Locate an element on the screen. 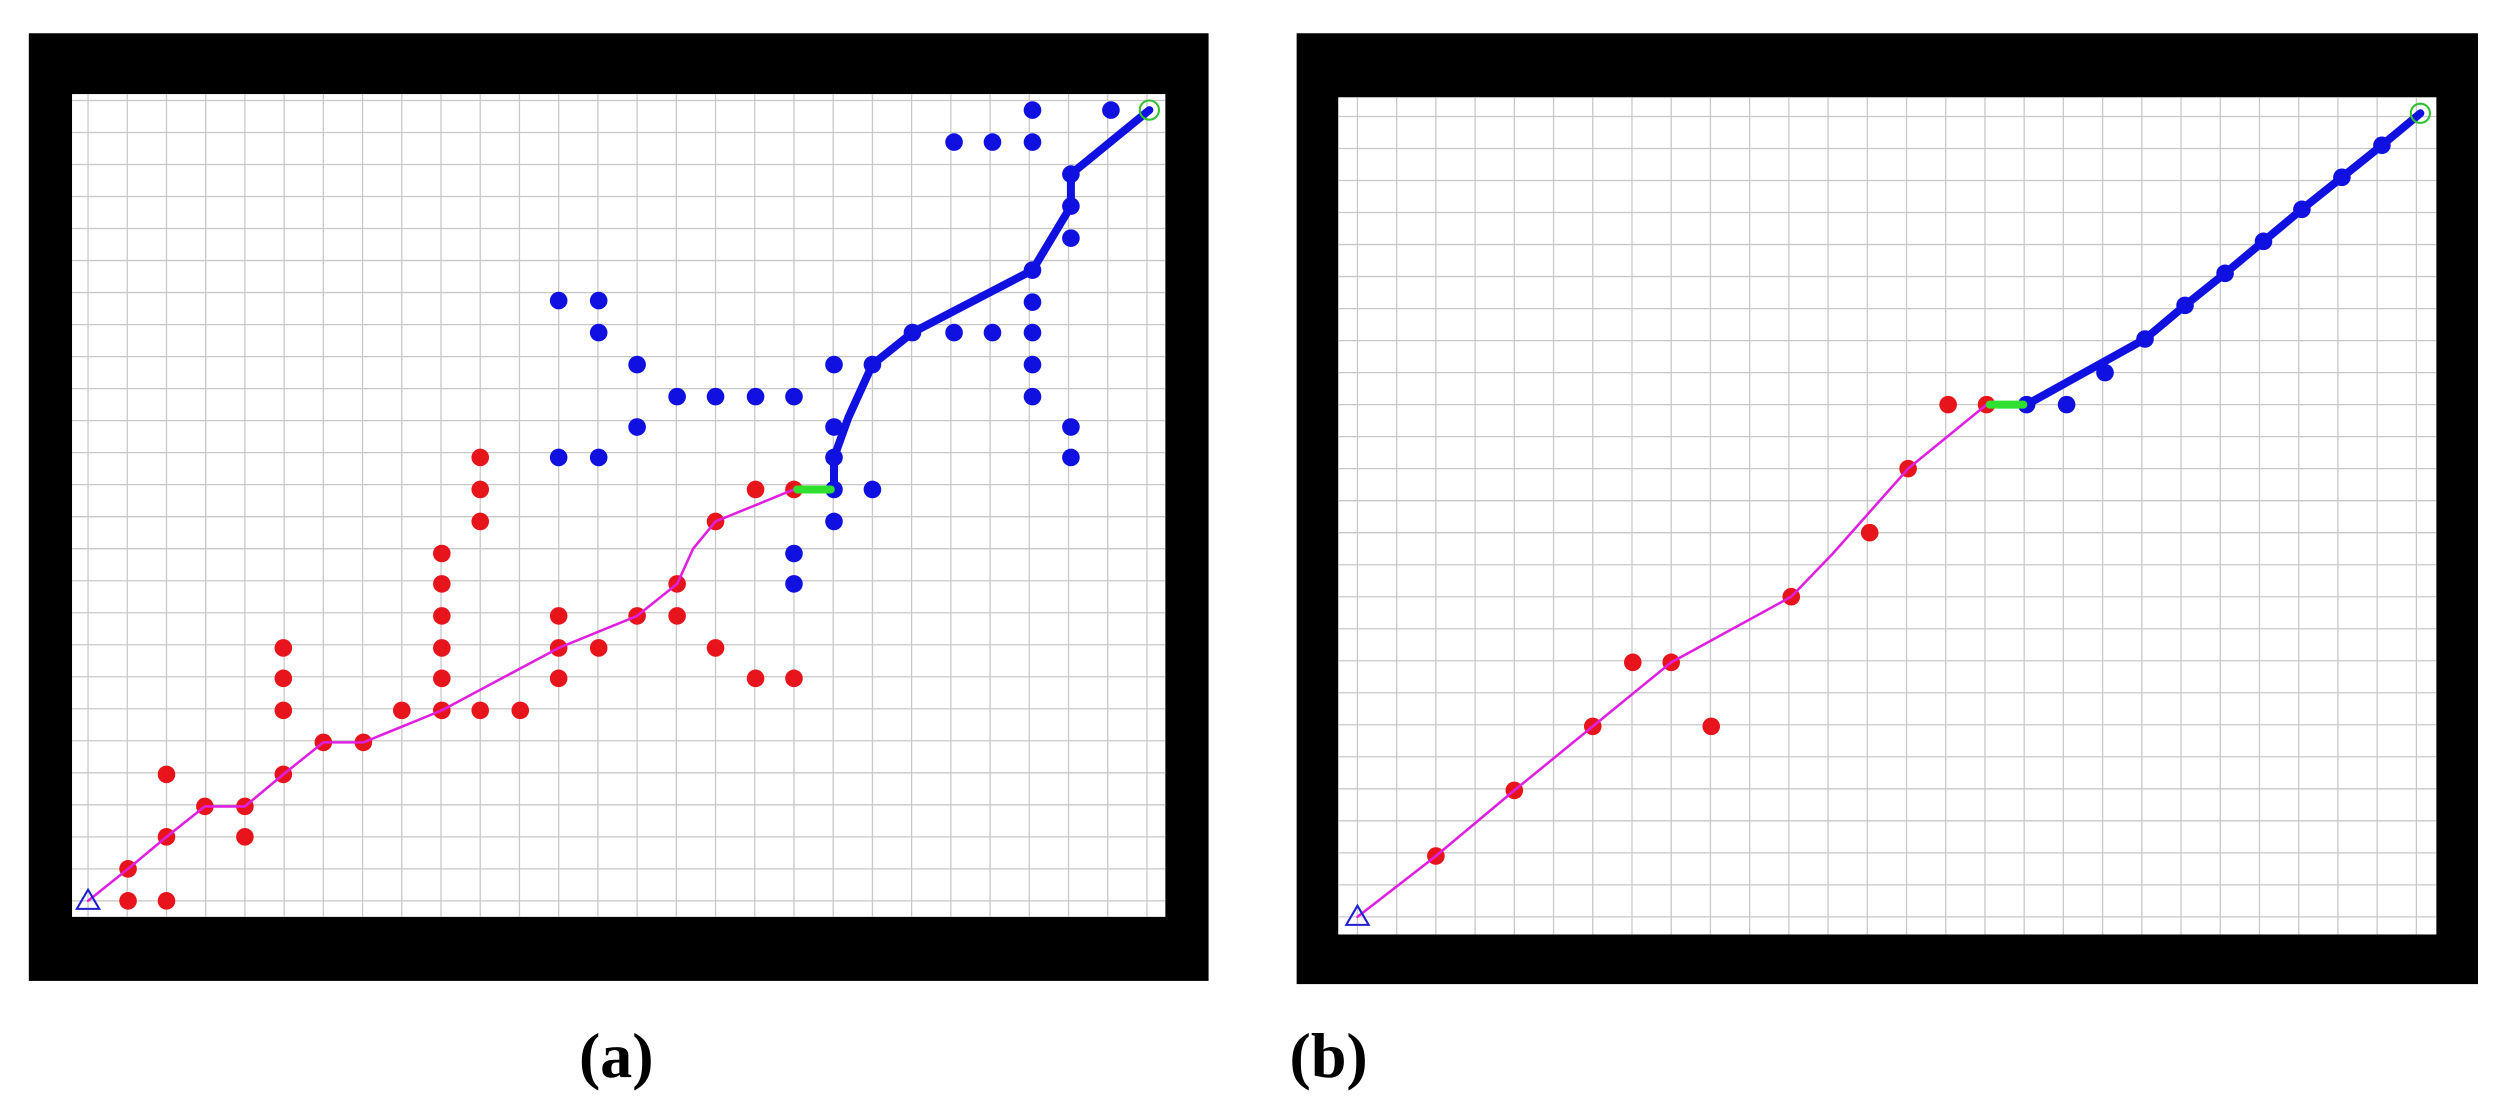  panel-a-label: (a) is located at coordinates (616, 1055).